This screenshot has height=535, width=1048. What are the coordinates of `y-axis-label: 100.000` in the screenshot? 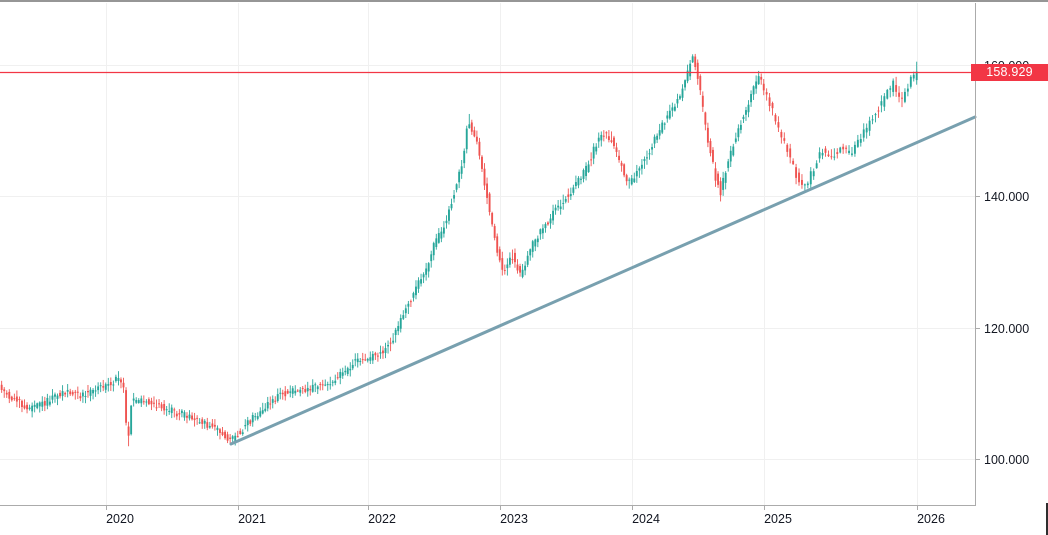 It's located at (1006, 460).